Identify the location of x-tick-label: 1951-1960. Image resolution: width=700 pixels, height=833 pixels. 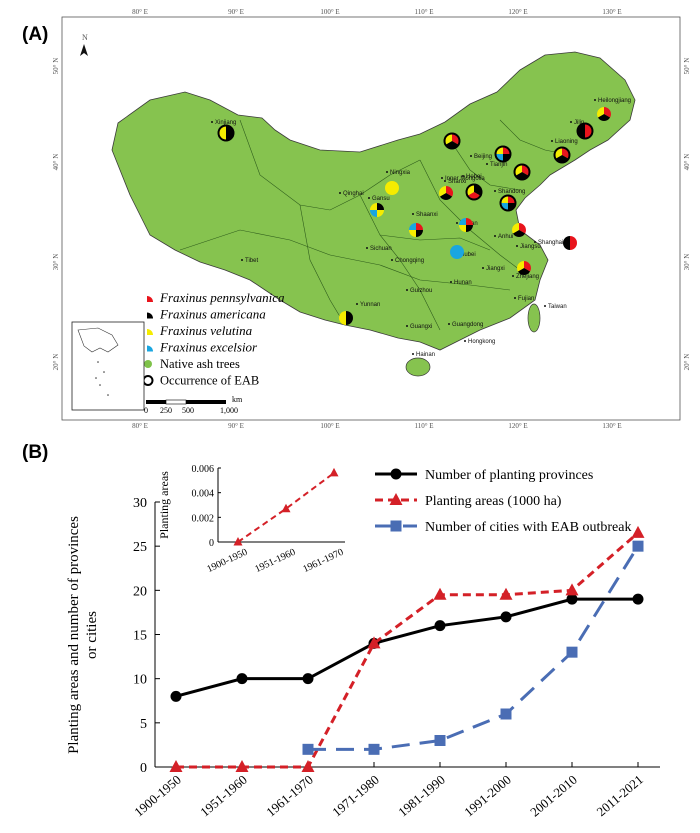
(223, 796).